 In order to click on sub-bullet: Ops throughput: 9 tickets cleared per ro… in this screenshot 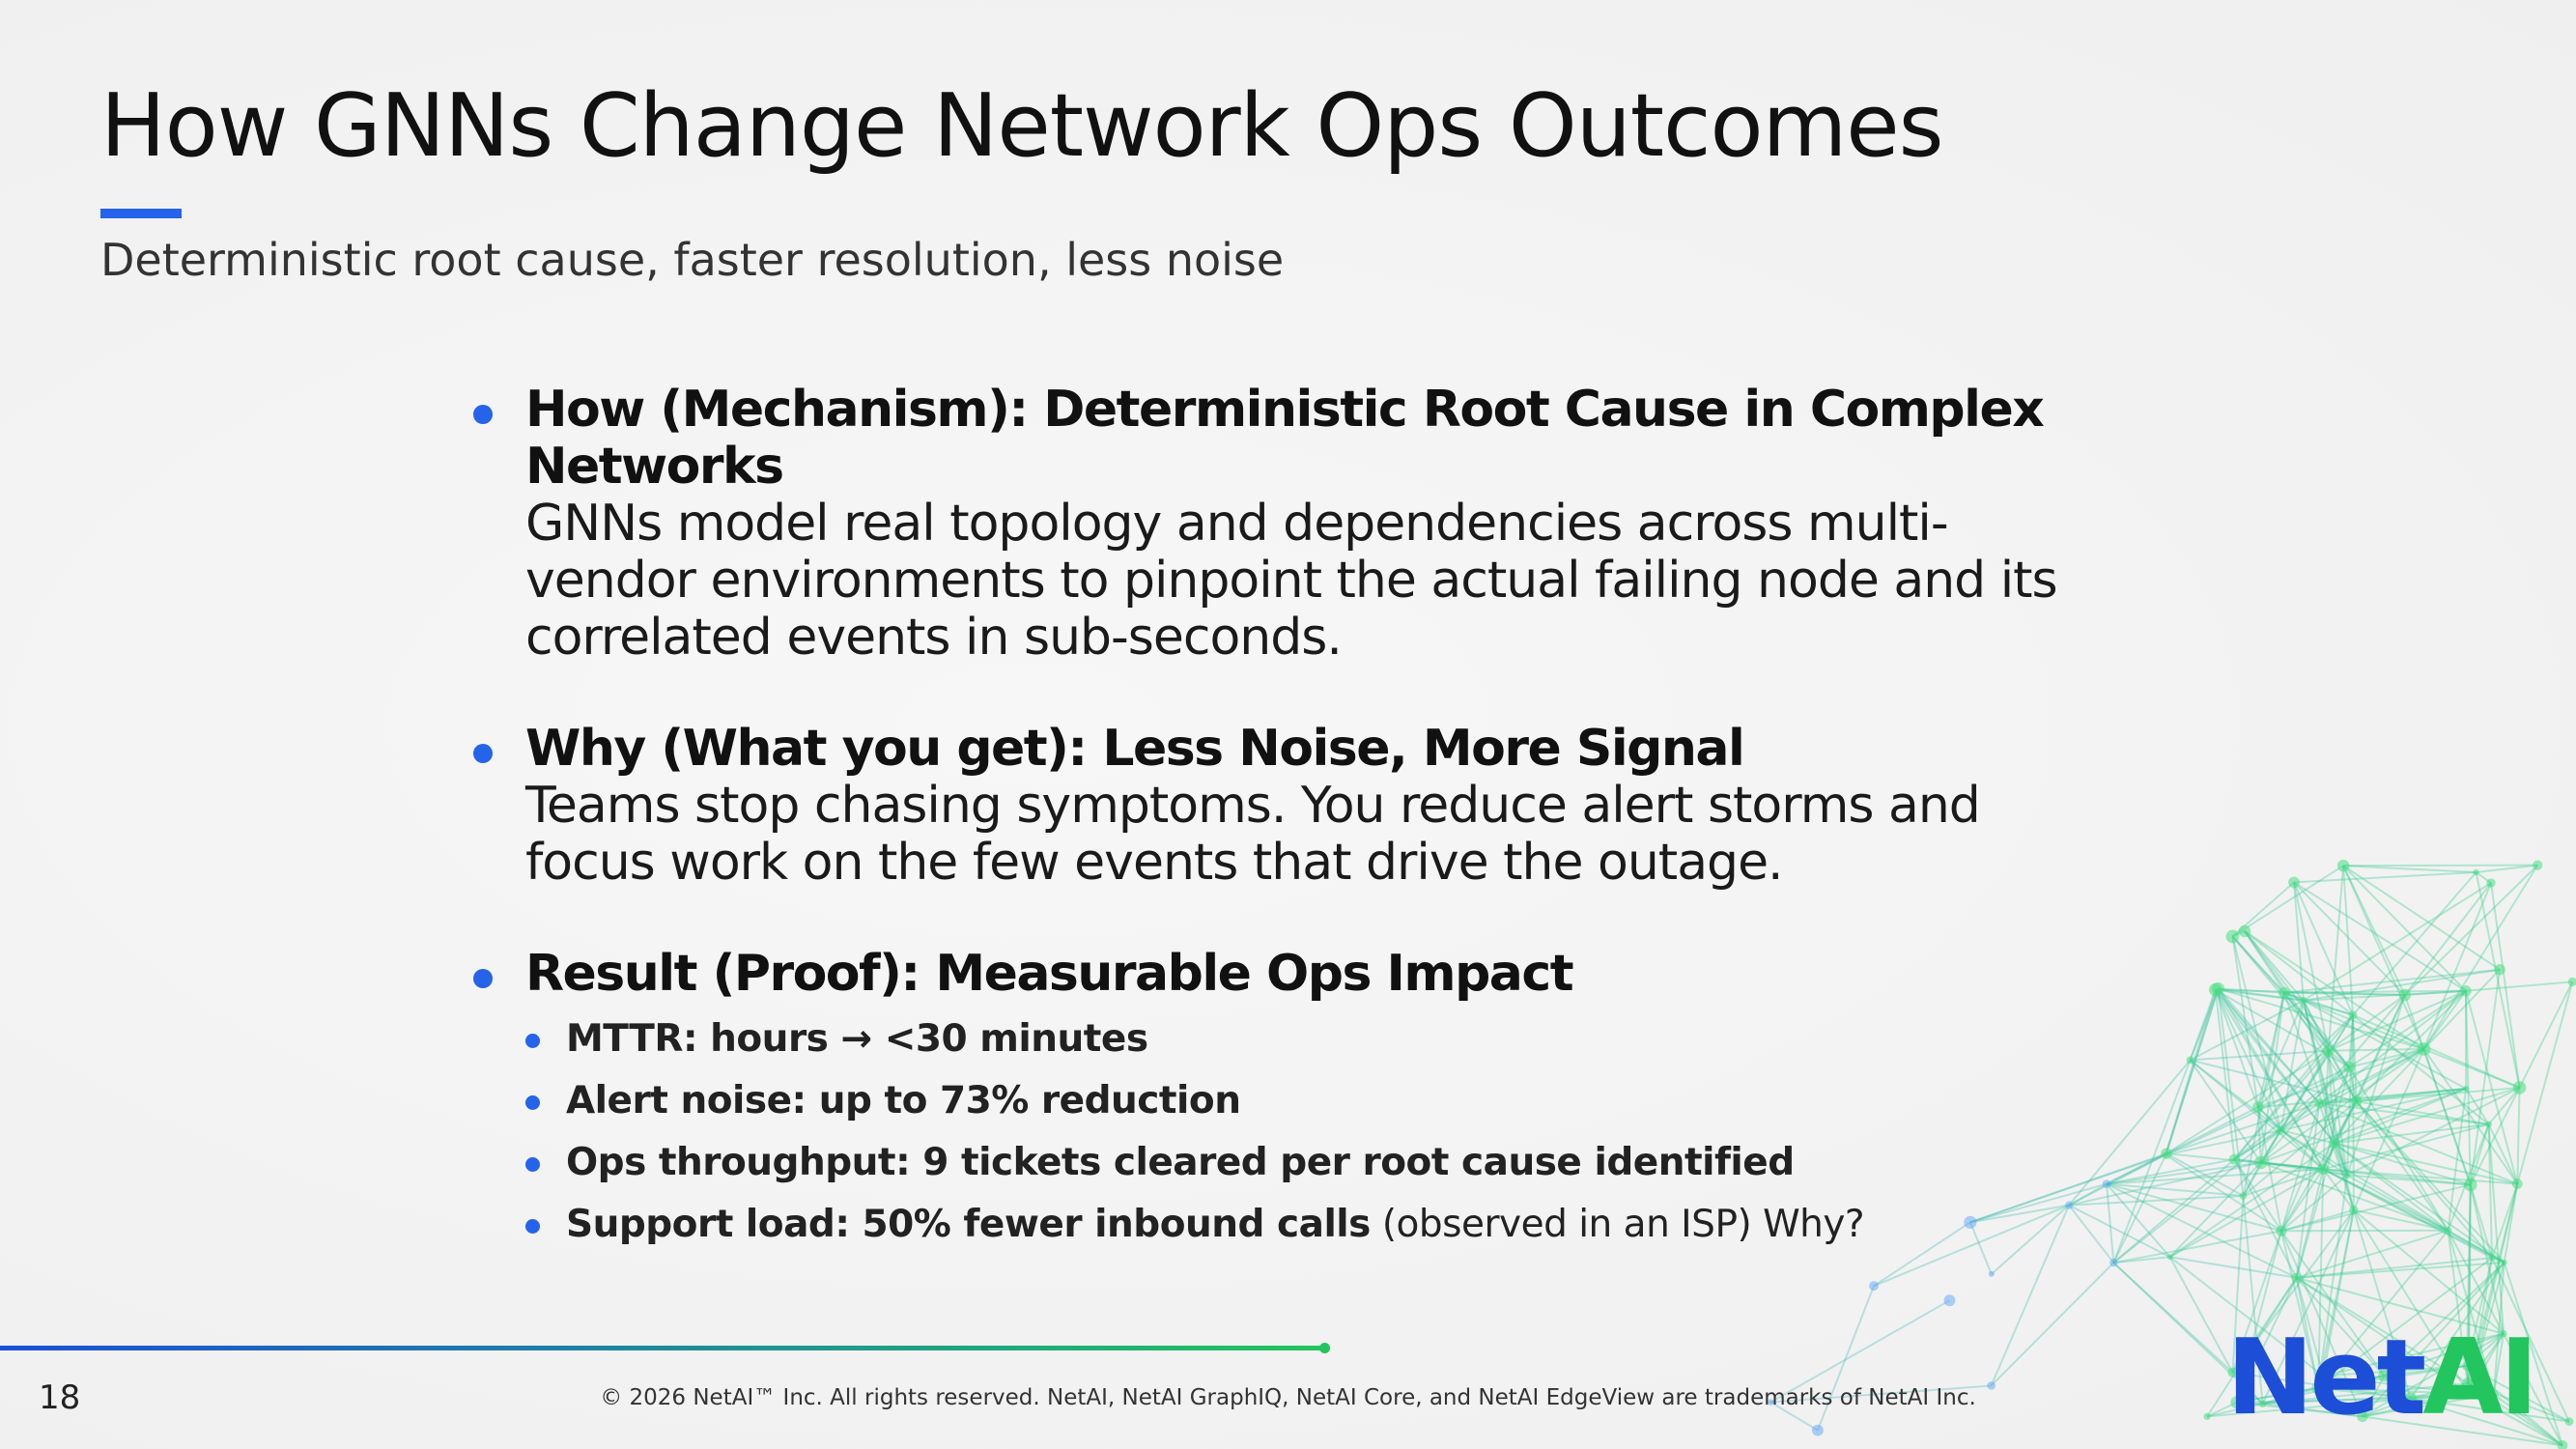, I will do `click(1320, 1163)`.